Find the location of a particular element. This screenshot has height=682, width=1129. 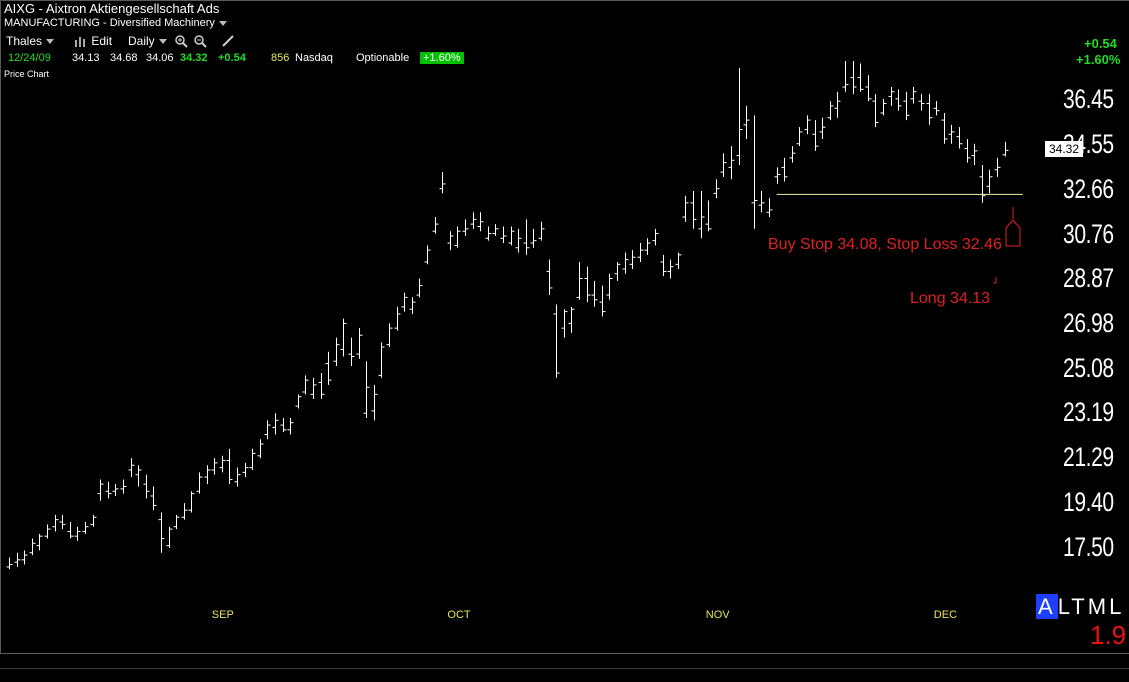

industry-dropdown: MANUFACTURING - Diversified Machinery is located at coordinates (115, 23).